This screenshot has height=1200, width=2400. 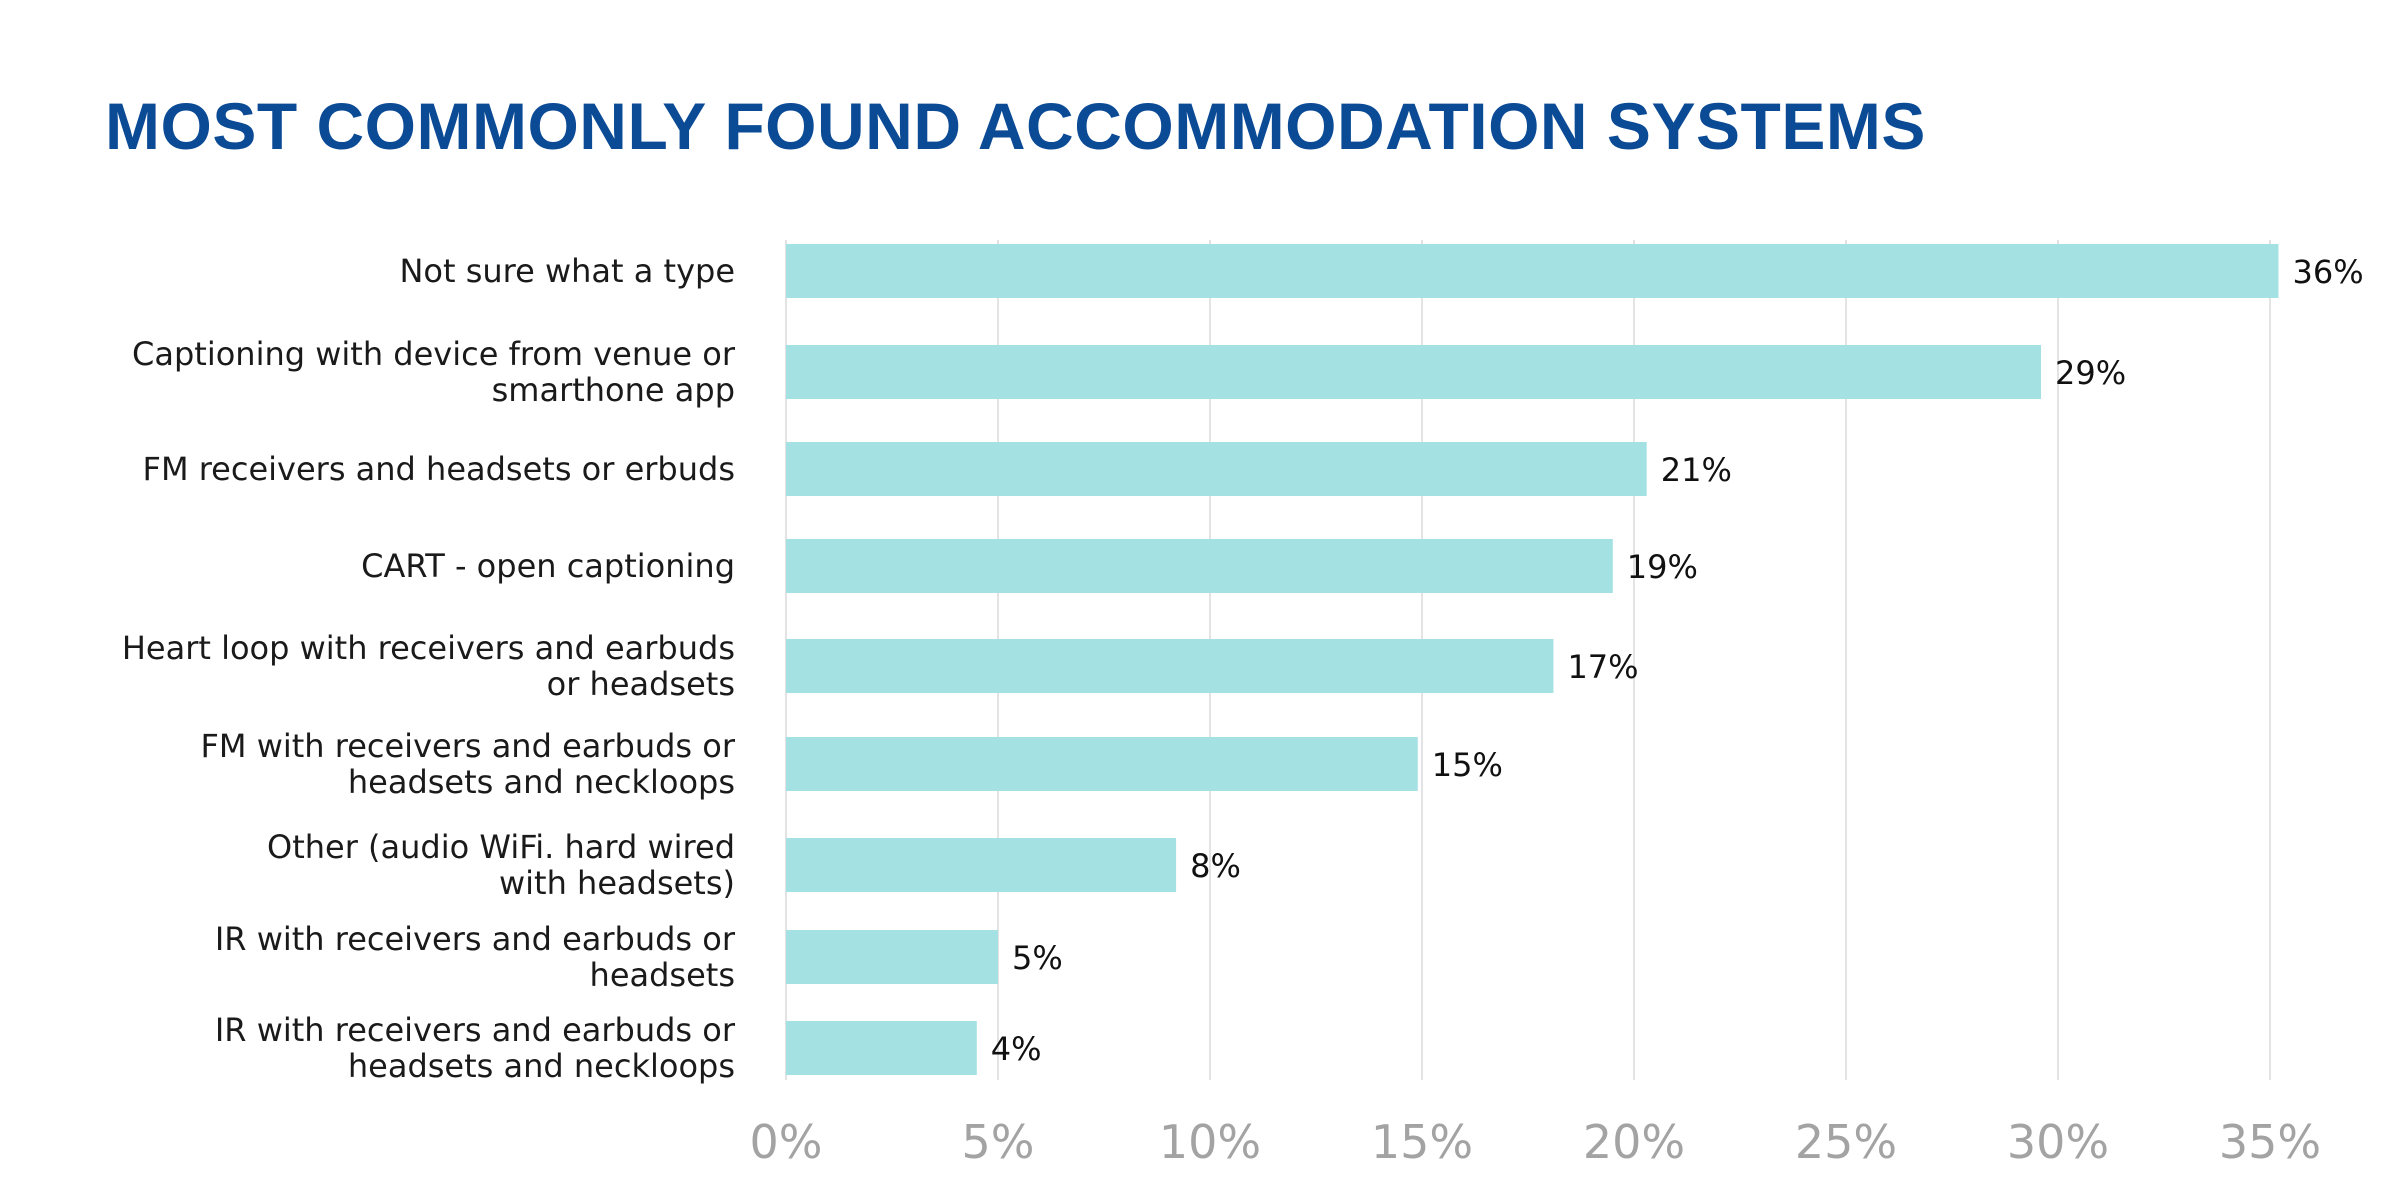 What do you see at coordinates (2270, 1142) in the screenshot?
I see `x-tick-label: 35%` at bounding box center [2270, 1142].